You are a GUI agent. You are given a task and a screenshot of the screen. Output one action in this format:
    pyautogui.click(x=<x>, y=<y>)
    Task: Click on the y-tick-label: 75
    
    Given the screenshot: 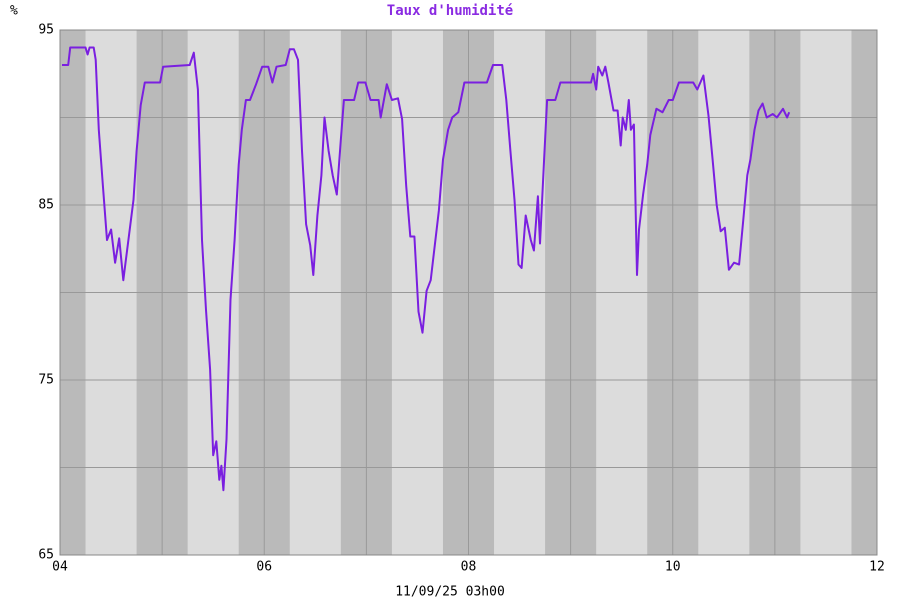 What is the action you would take?
    pyautogui.click(x=46, y=380)
    